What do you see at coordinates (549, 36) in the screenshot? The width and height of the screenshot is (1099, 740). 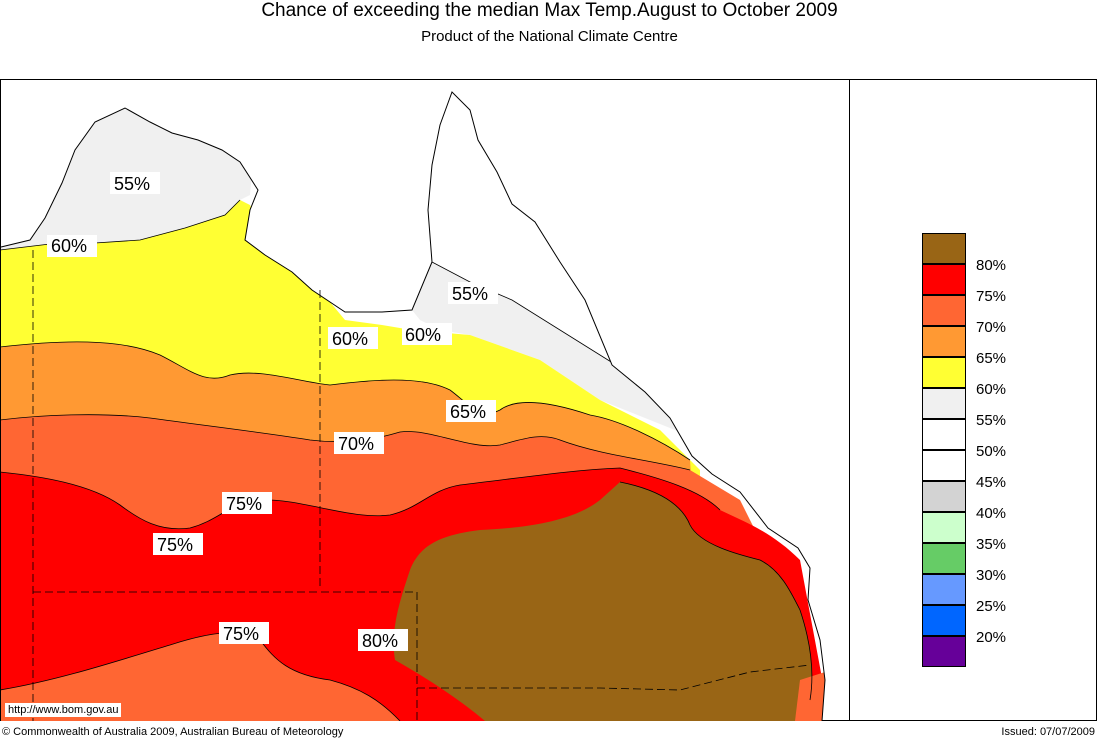 I see `map-subtitle: Product of the National Climate Centre` at bounding box center [549, 36].